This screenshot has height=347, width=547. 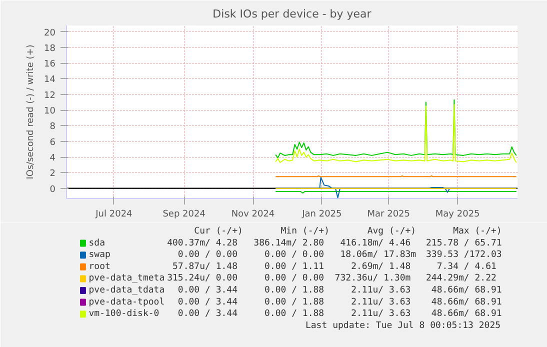 I want to click on text: 339.53 /172.03, so click(x=464, y=255).